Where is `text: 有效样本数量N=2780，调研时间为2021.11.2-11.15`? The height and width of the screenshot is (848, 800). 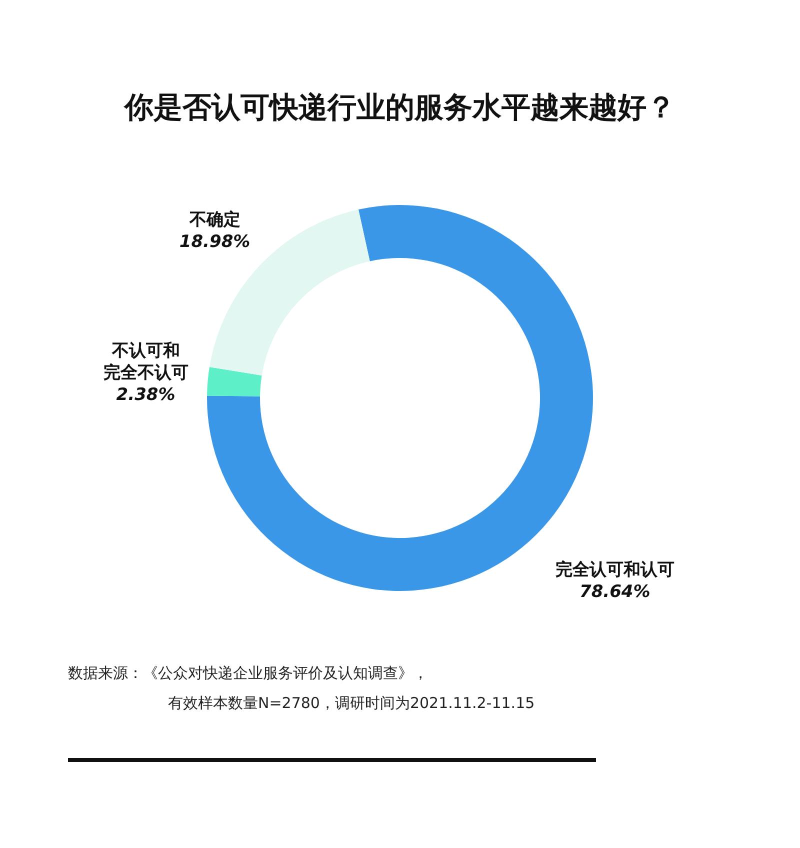
text: 有效样本数量N=2780，调研时间为2021.11.2-11.15 is located at coordinates (351, 703).